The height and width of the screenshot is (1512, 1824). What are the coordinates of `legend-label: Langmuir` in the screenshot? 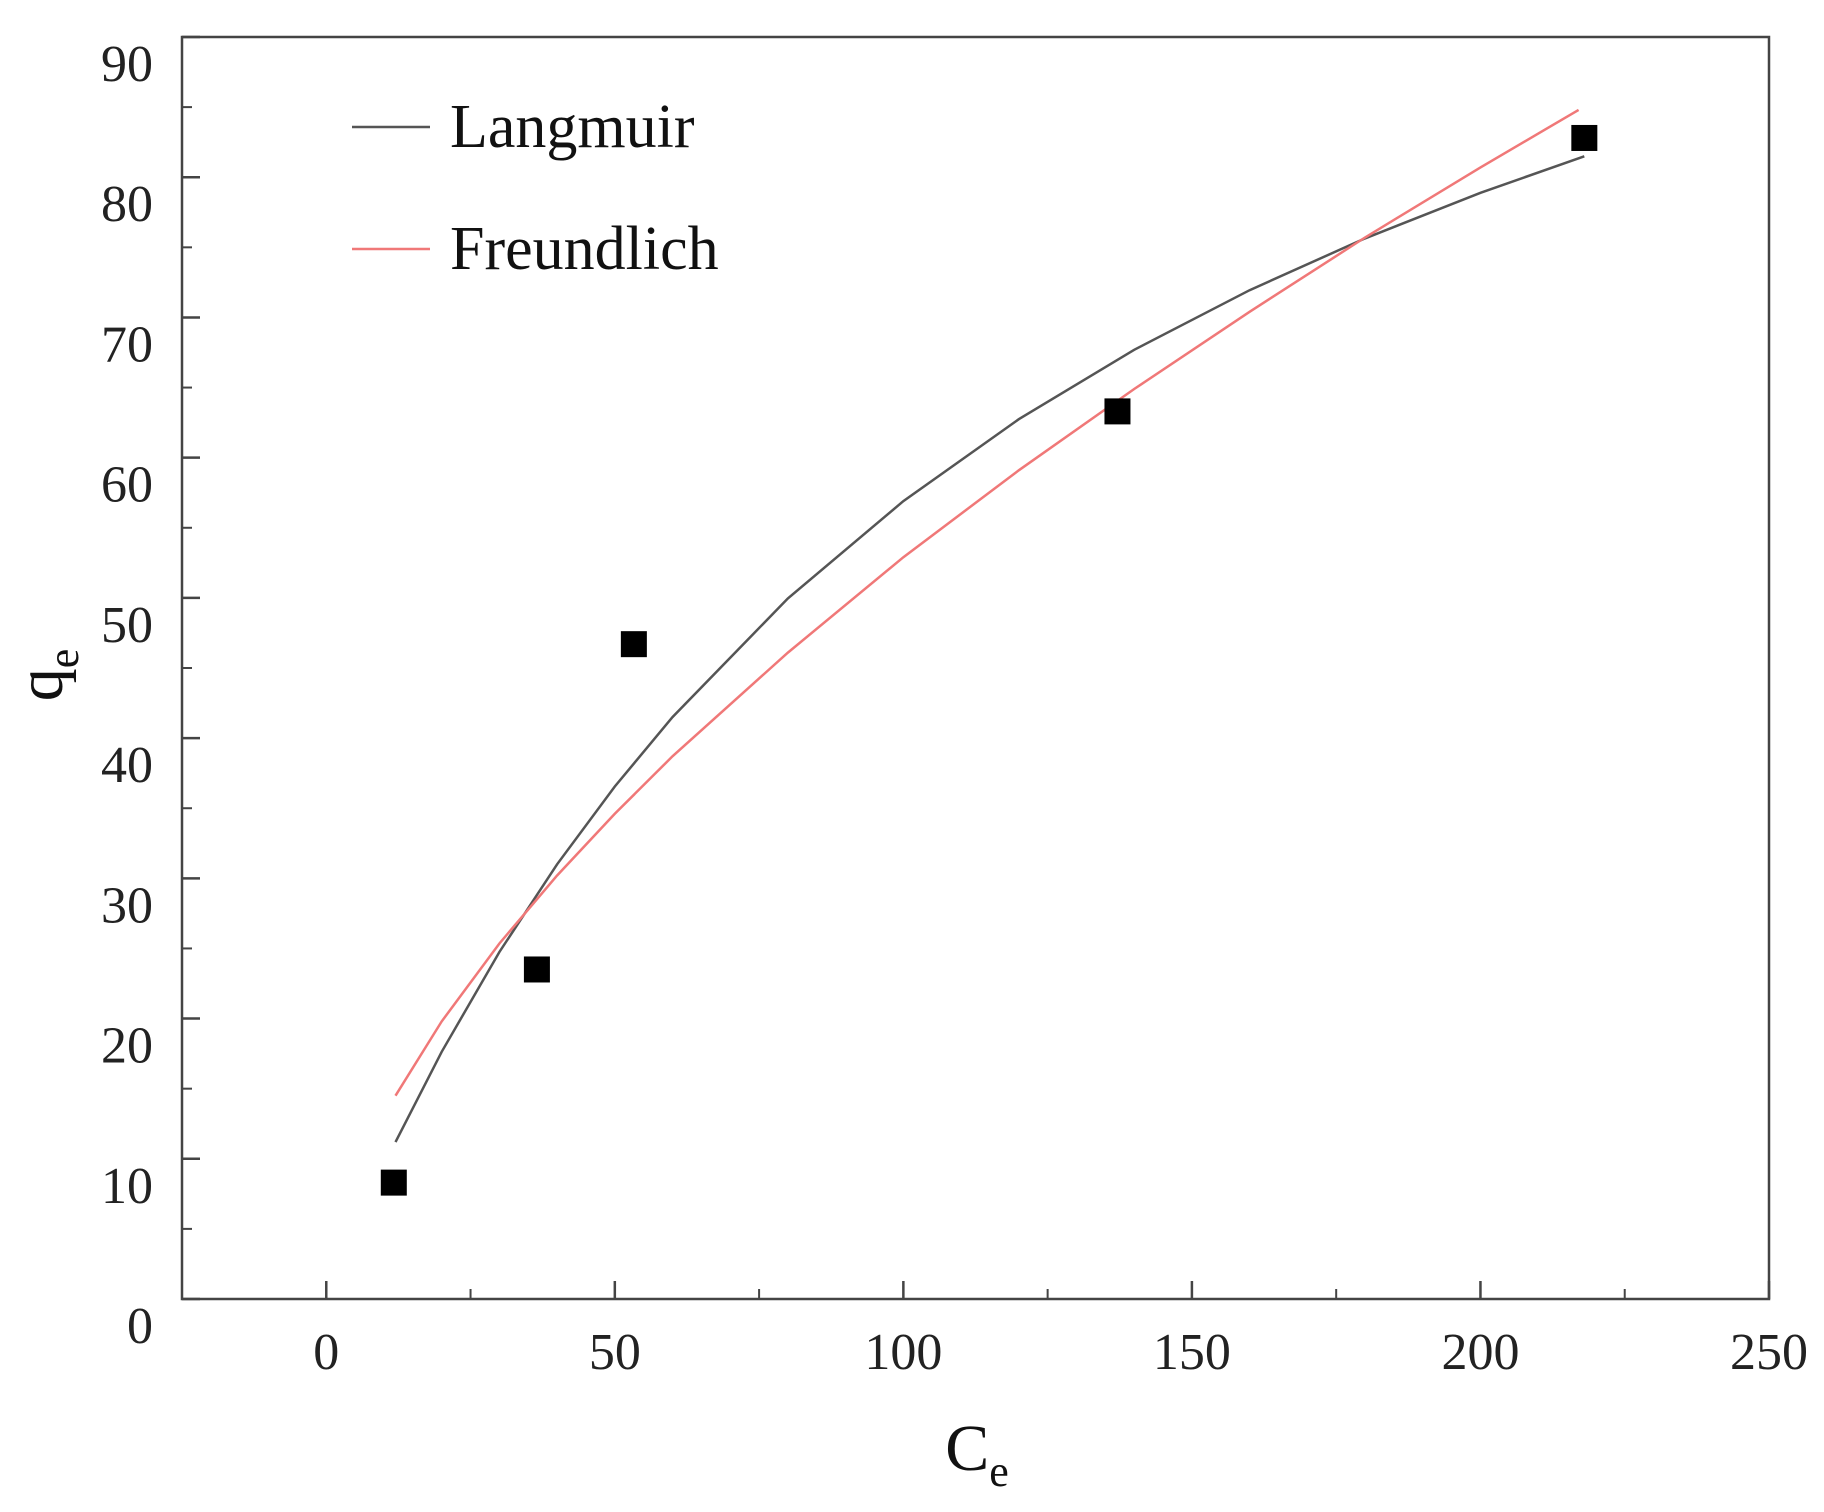 It's located at (572, 127).